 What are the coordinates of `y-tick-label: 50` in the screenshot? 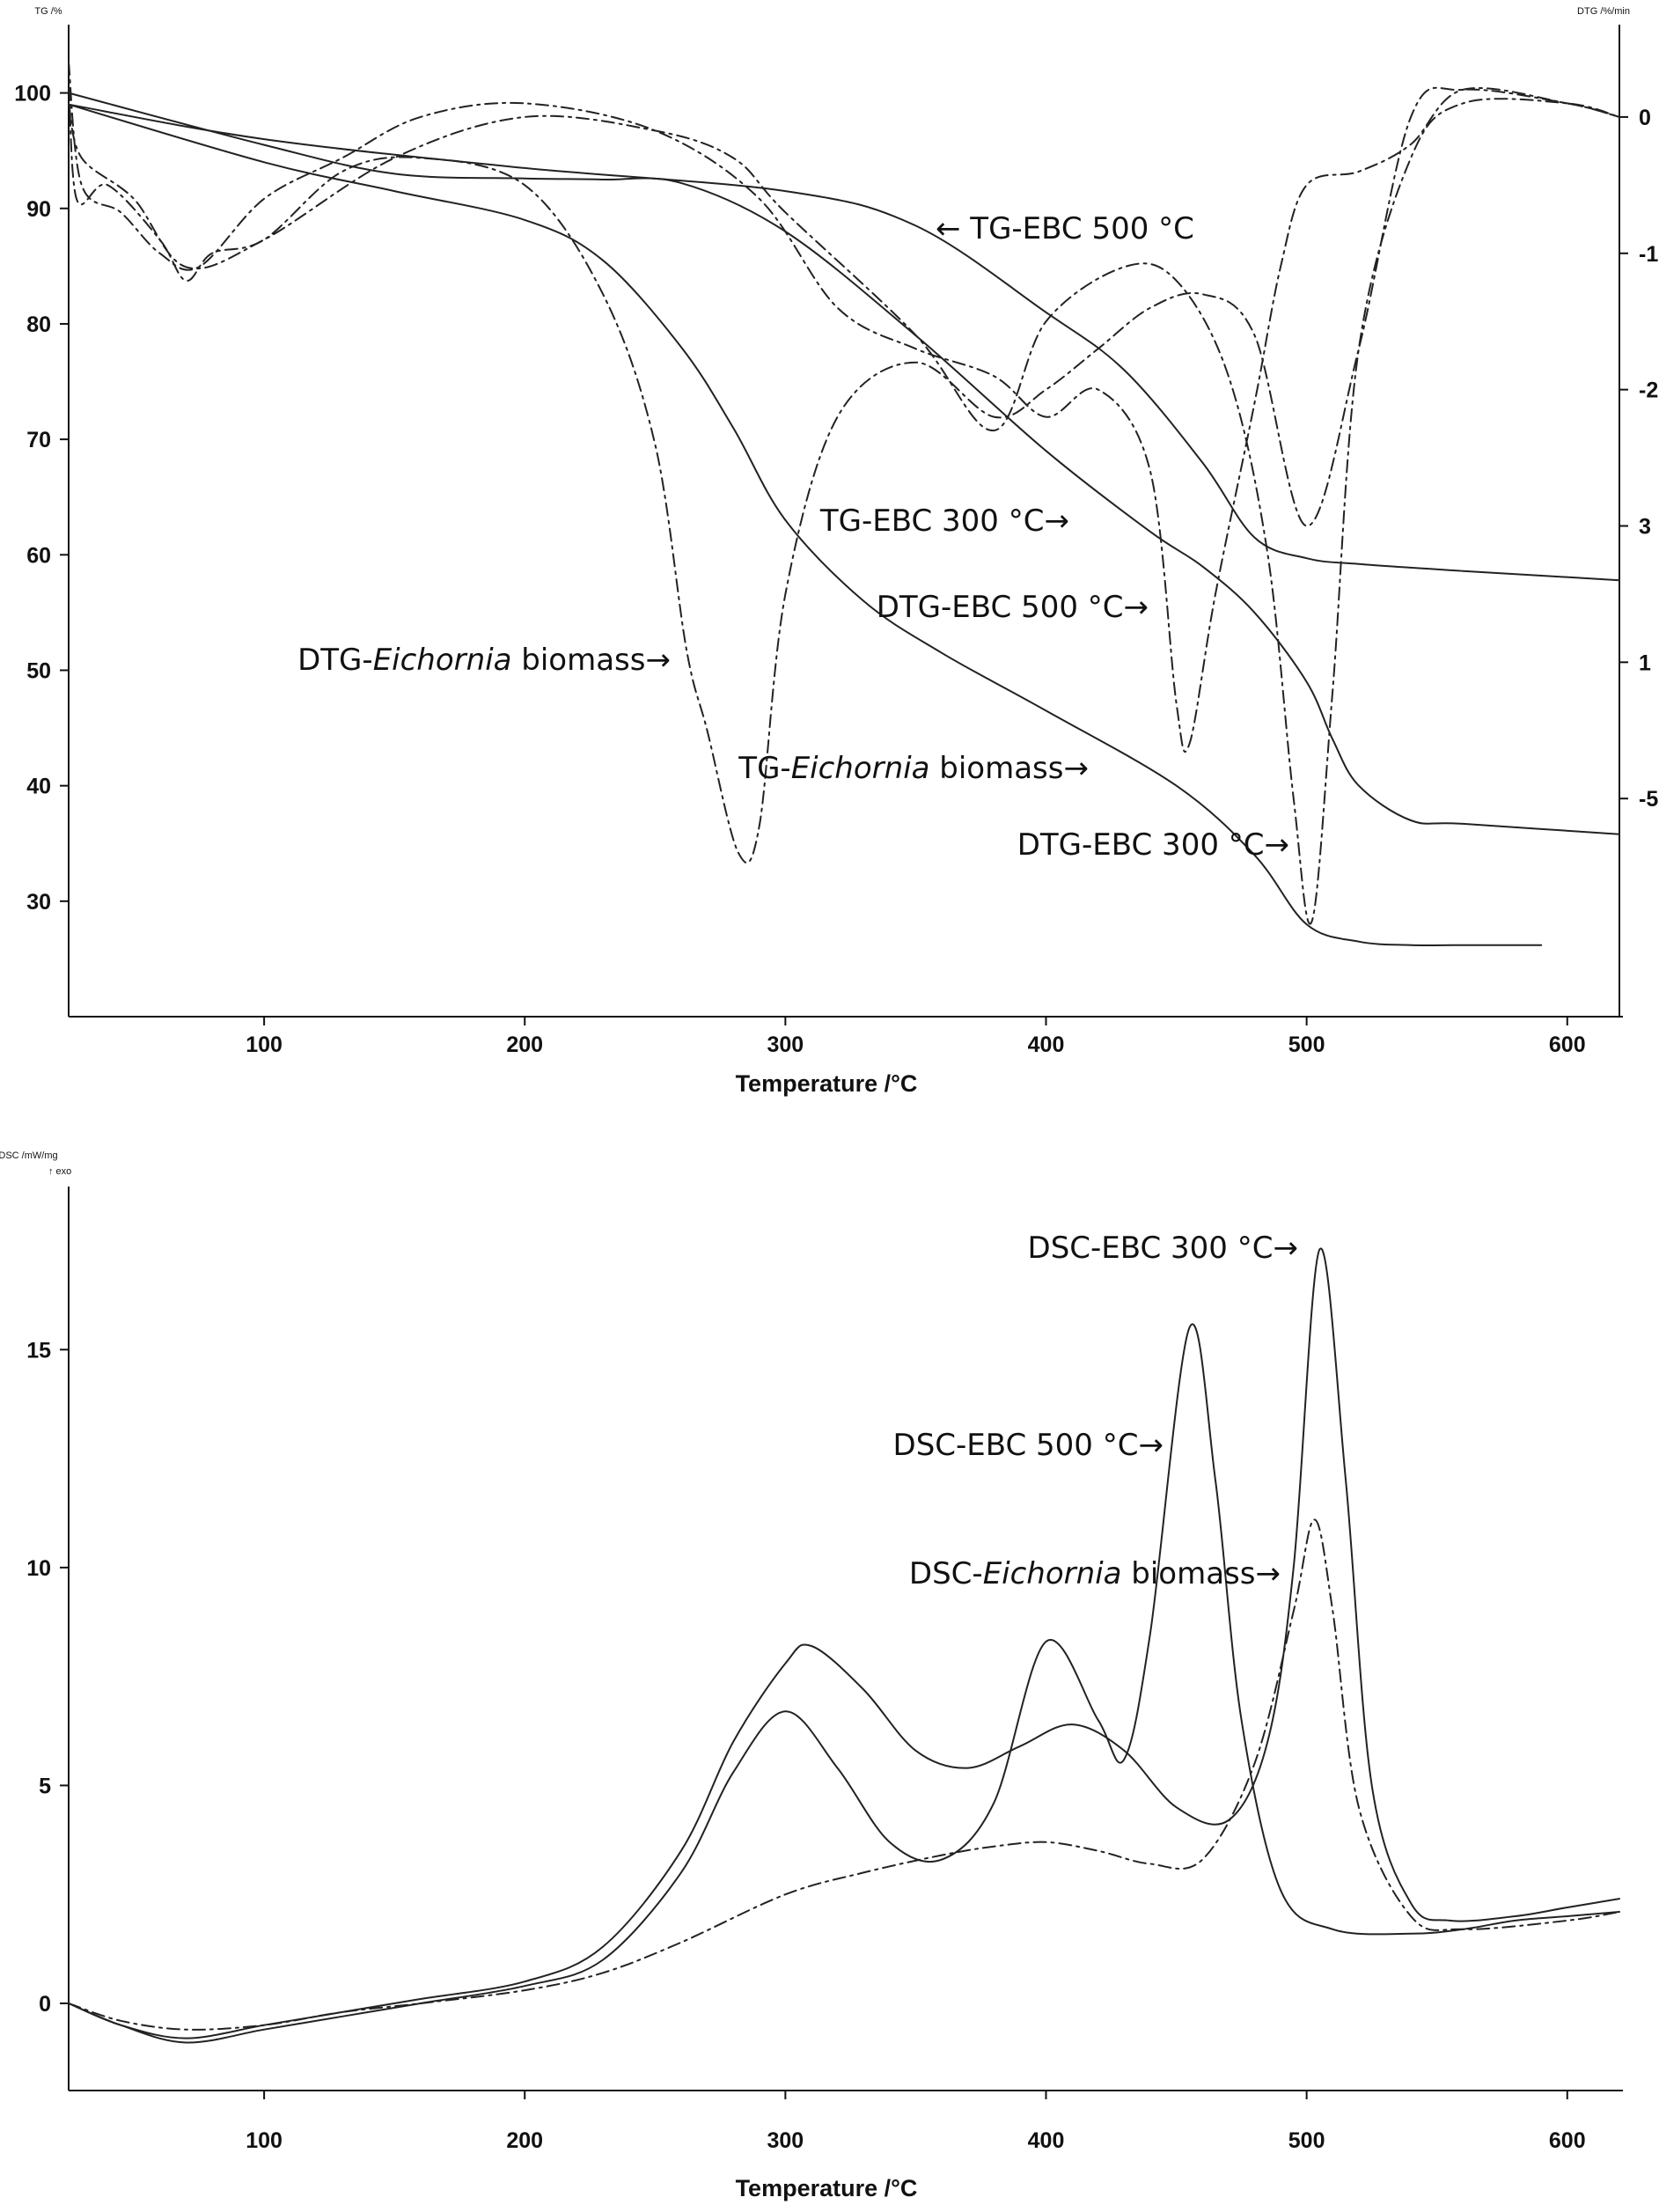 It's located at (38, 670).